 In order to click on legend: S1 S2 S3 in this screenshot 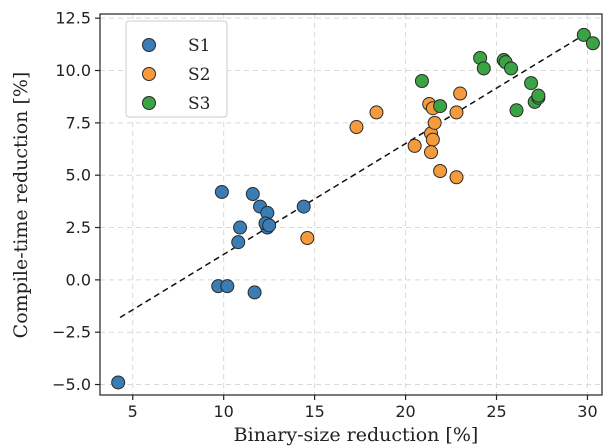, I will do `click(176, 69)`.